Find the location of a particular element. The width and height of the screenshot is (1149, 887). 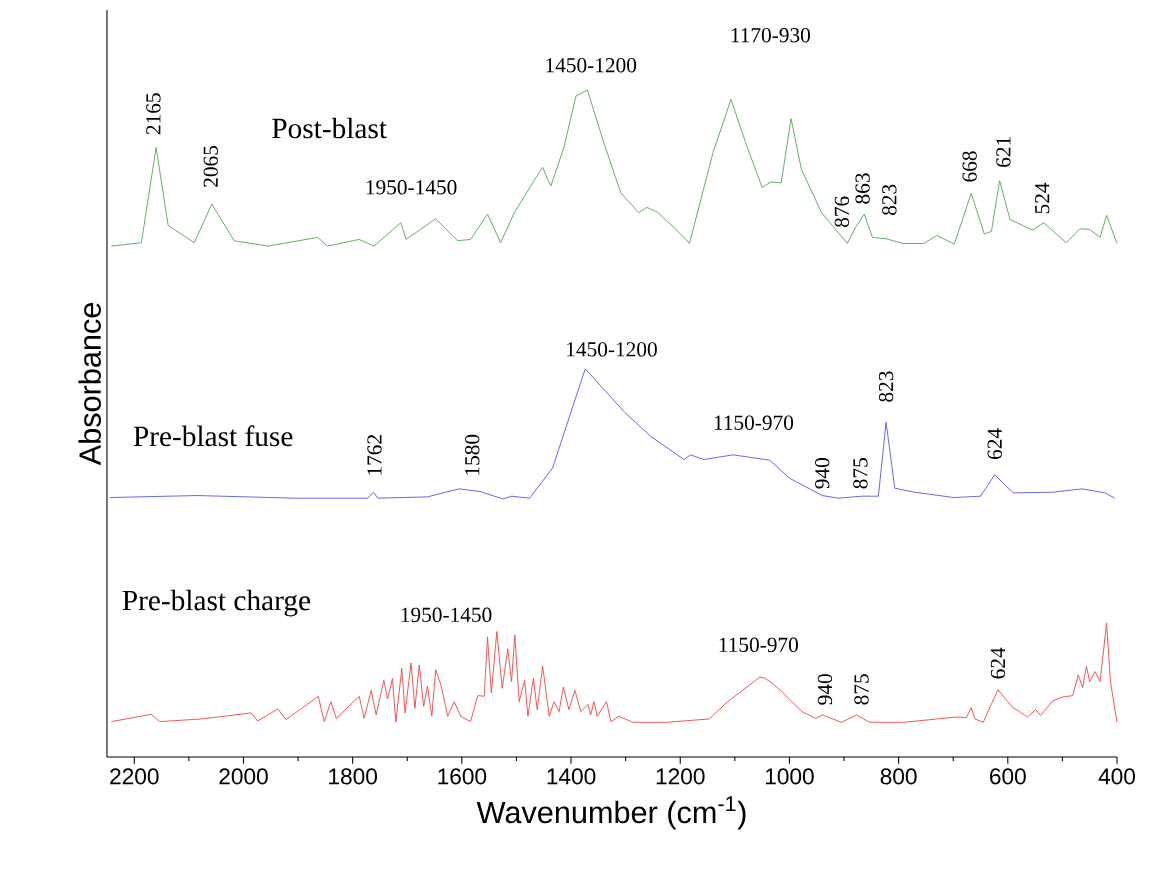

annotation: 2065 is located at coordinates (210, 166).